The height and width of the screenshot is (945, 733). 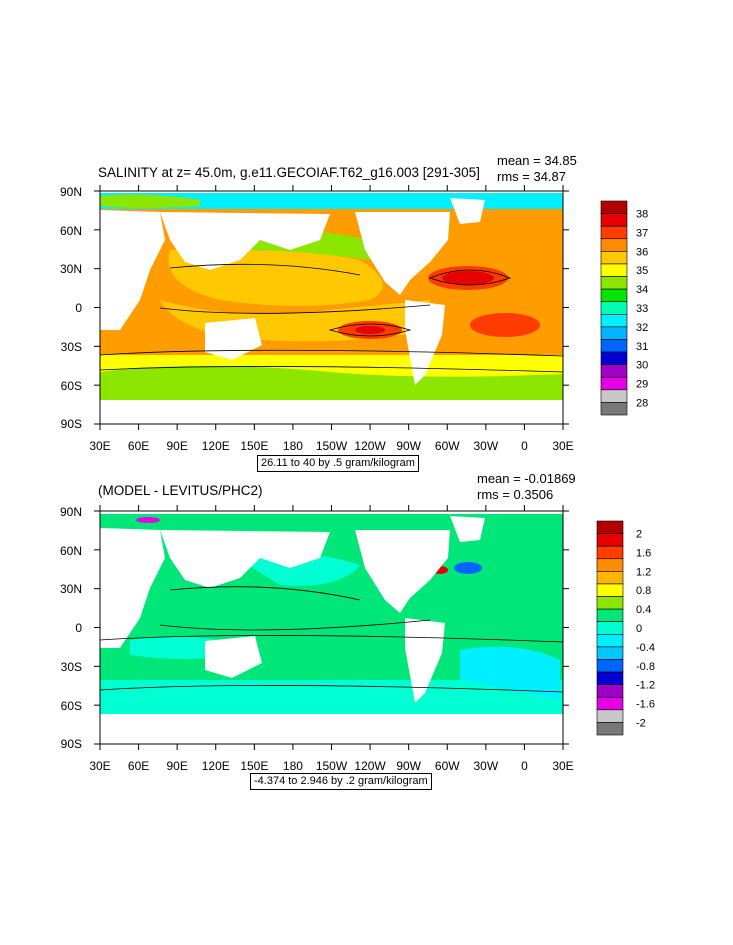 I want to click on contour-info: -4.374 to 2.946 by .2 gram/kilogram, so click(x=341, y=781).